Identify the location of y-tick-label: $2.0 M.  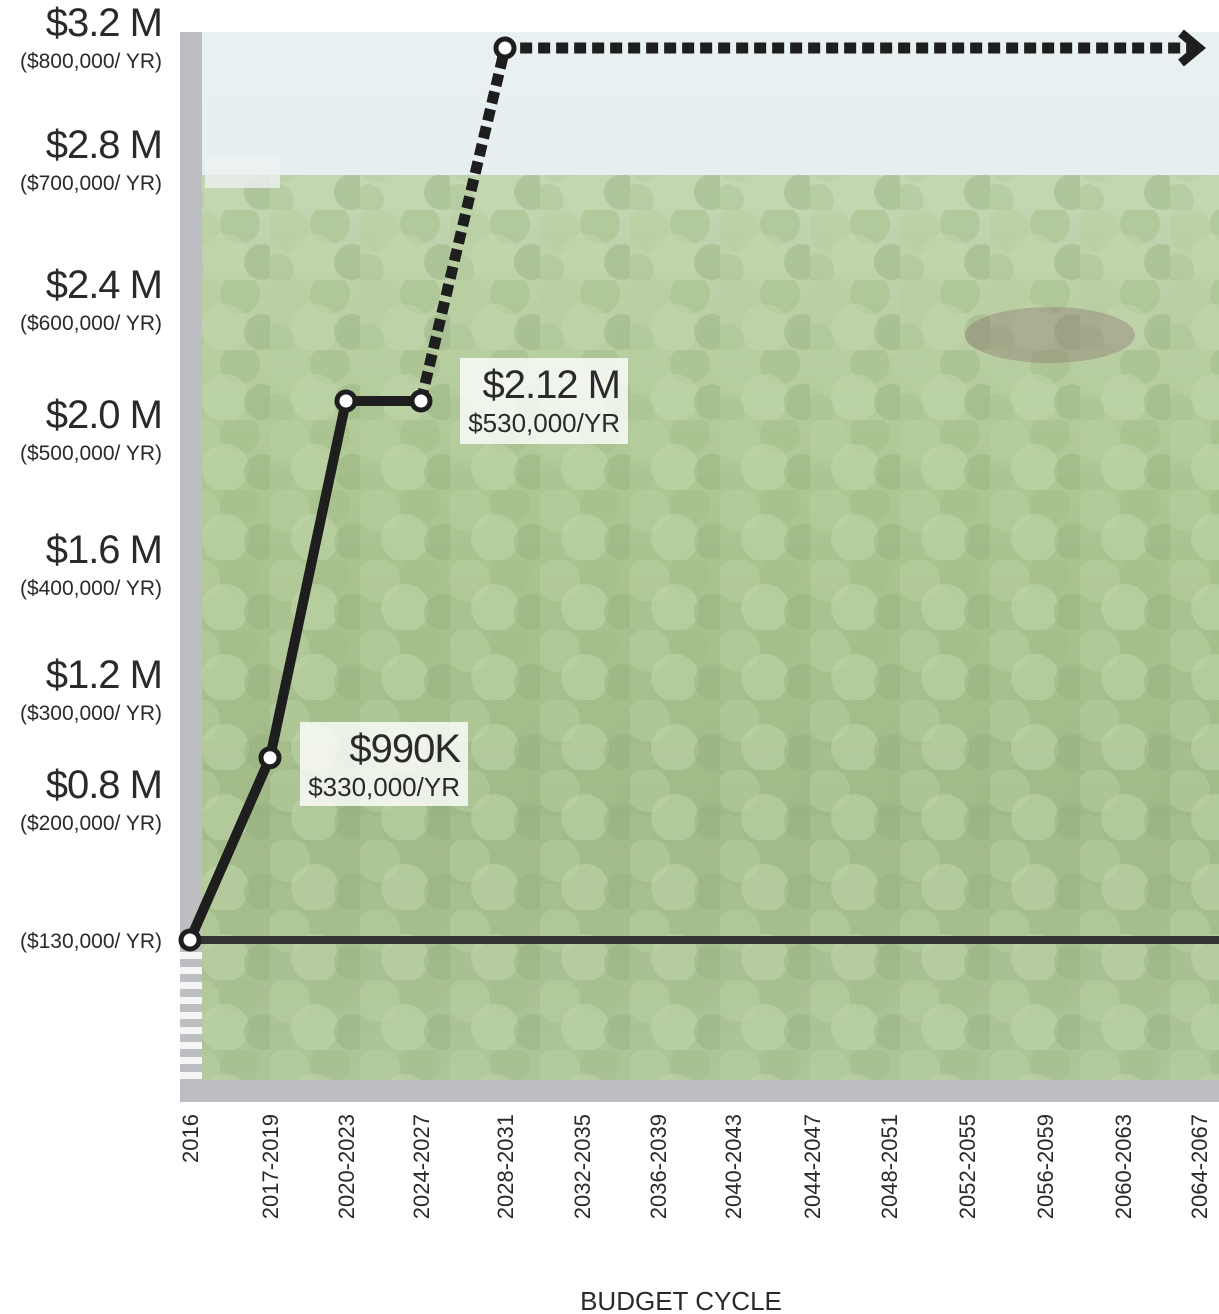
(104, 415).